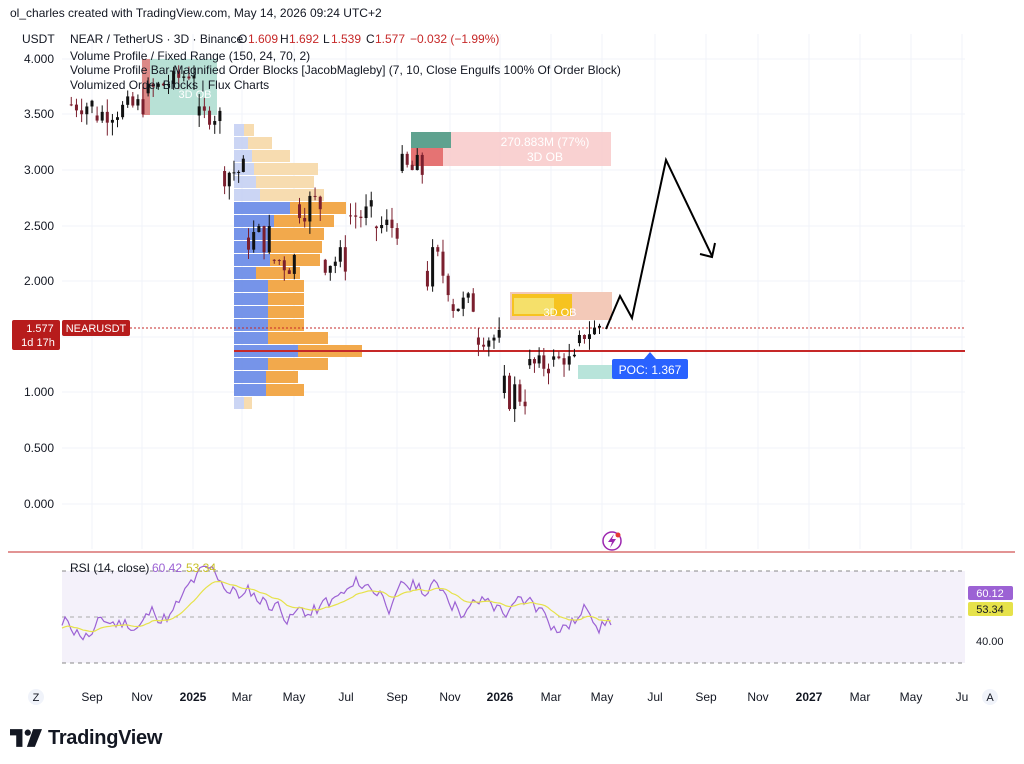  Describe the element at coordinates (284, 39) in the screenshot. I see `svg-text: H` at that location.